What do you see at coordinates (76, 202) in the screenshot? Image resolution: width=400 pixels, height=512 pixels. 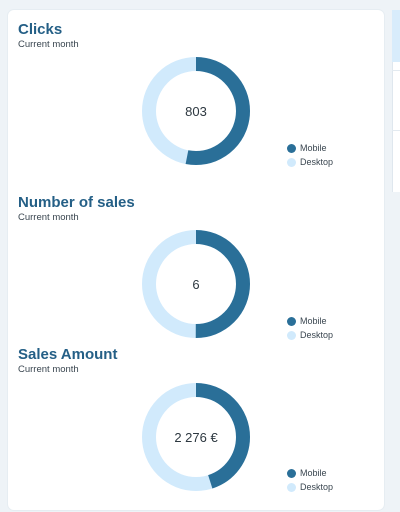 I see `widget-title: Number of sales` at bounding box center [76, 202].